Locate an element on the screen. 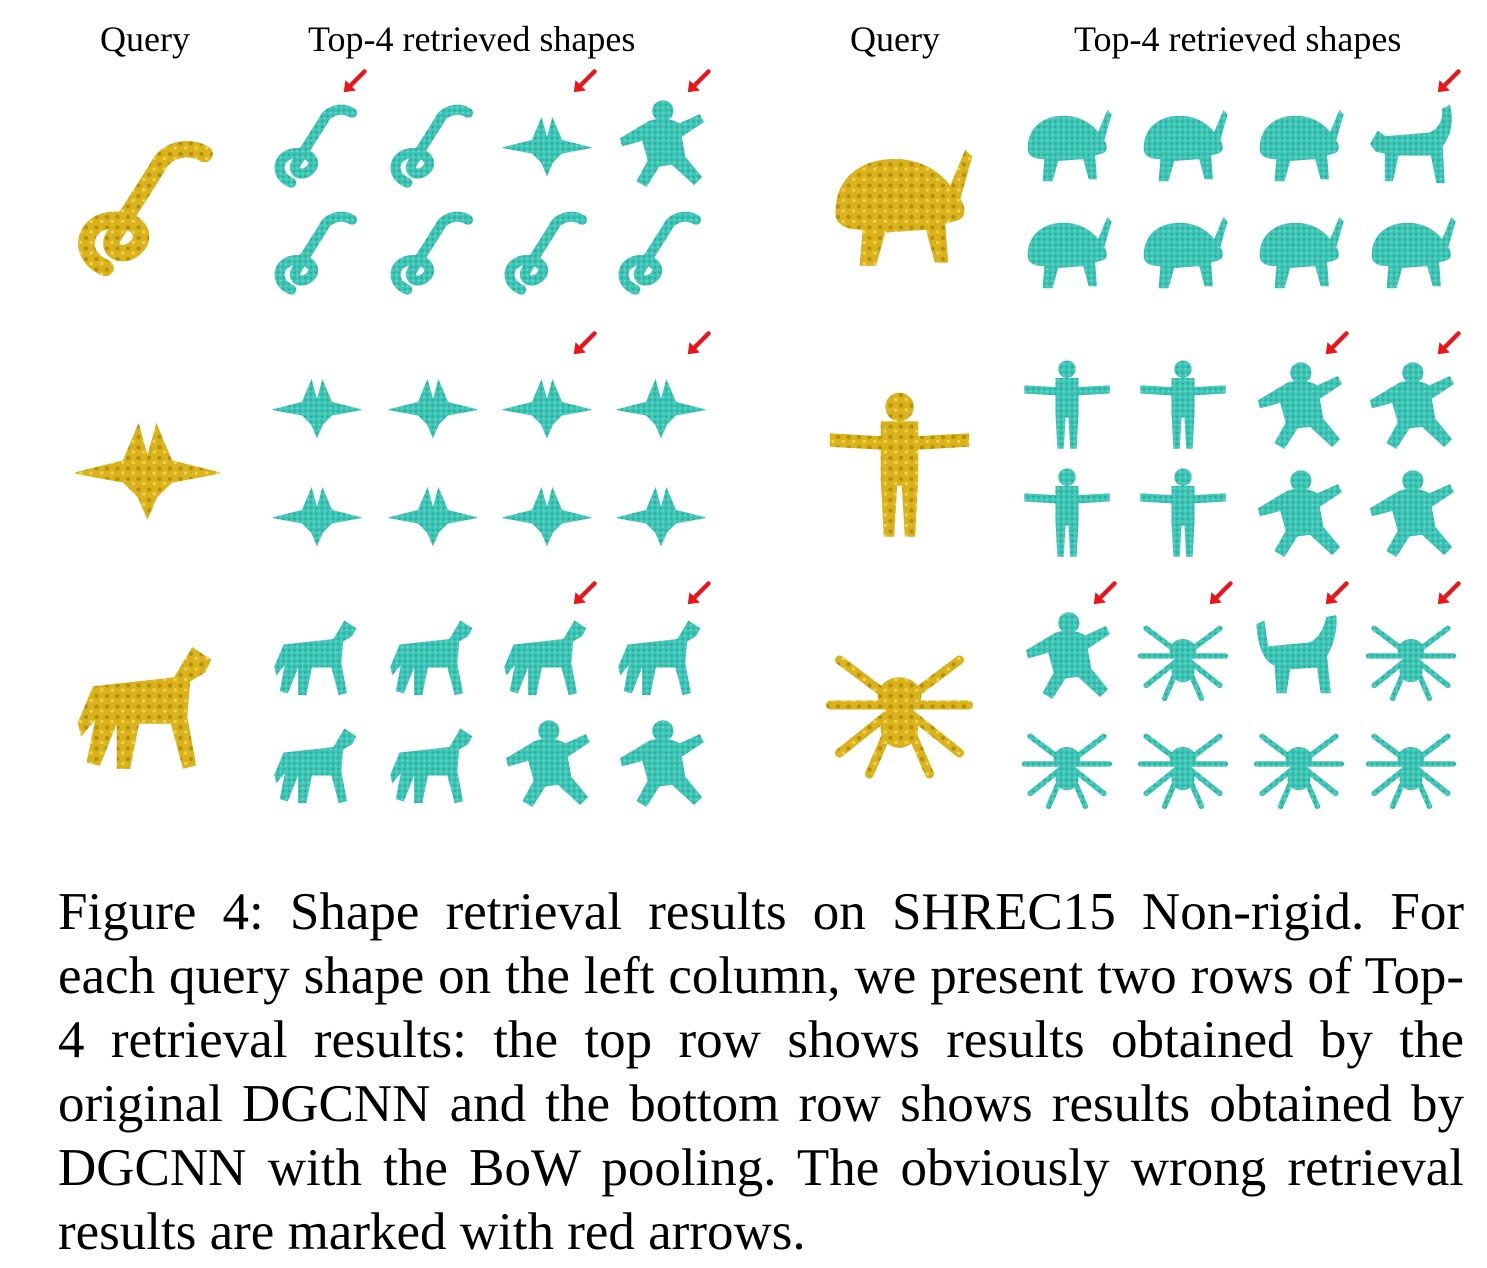  panel-right-query-spider-icon is located at coordinates (900, 717).